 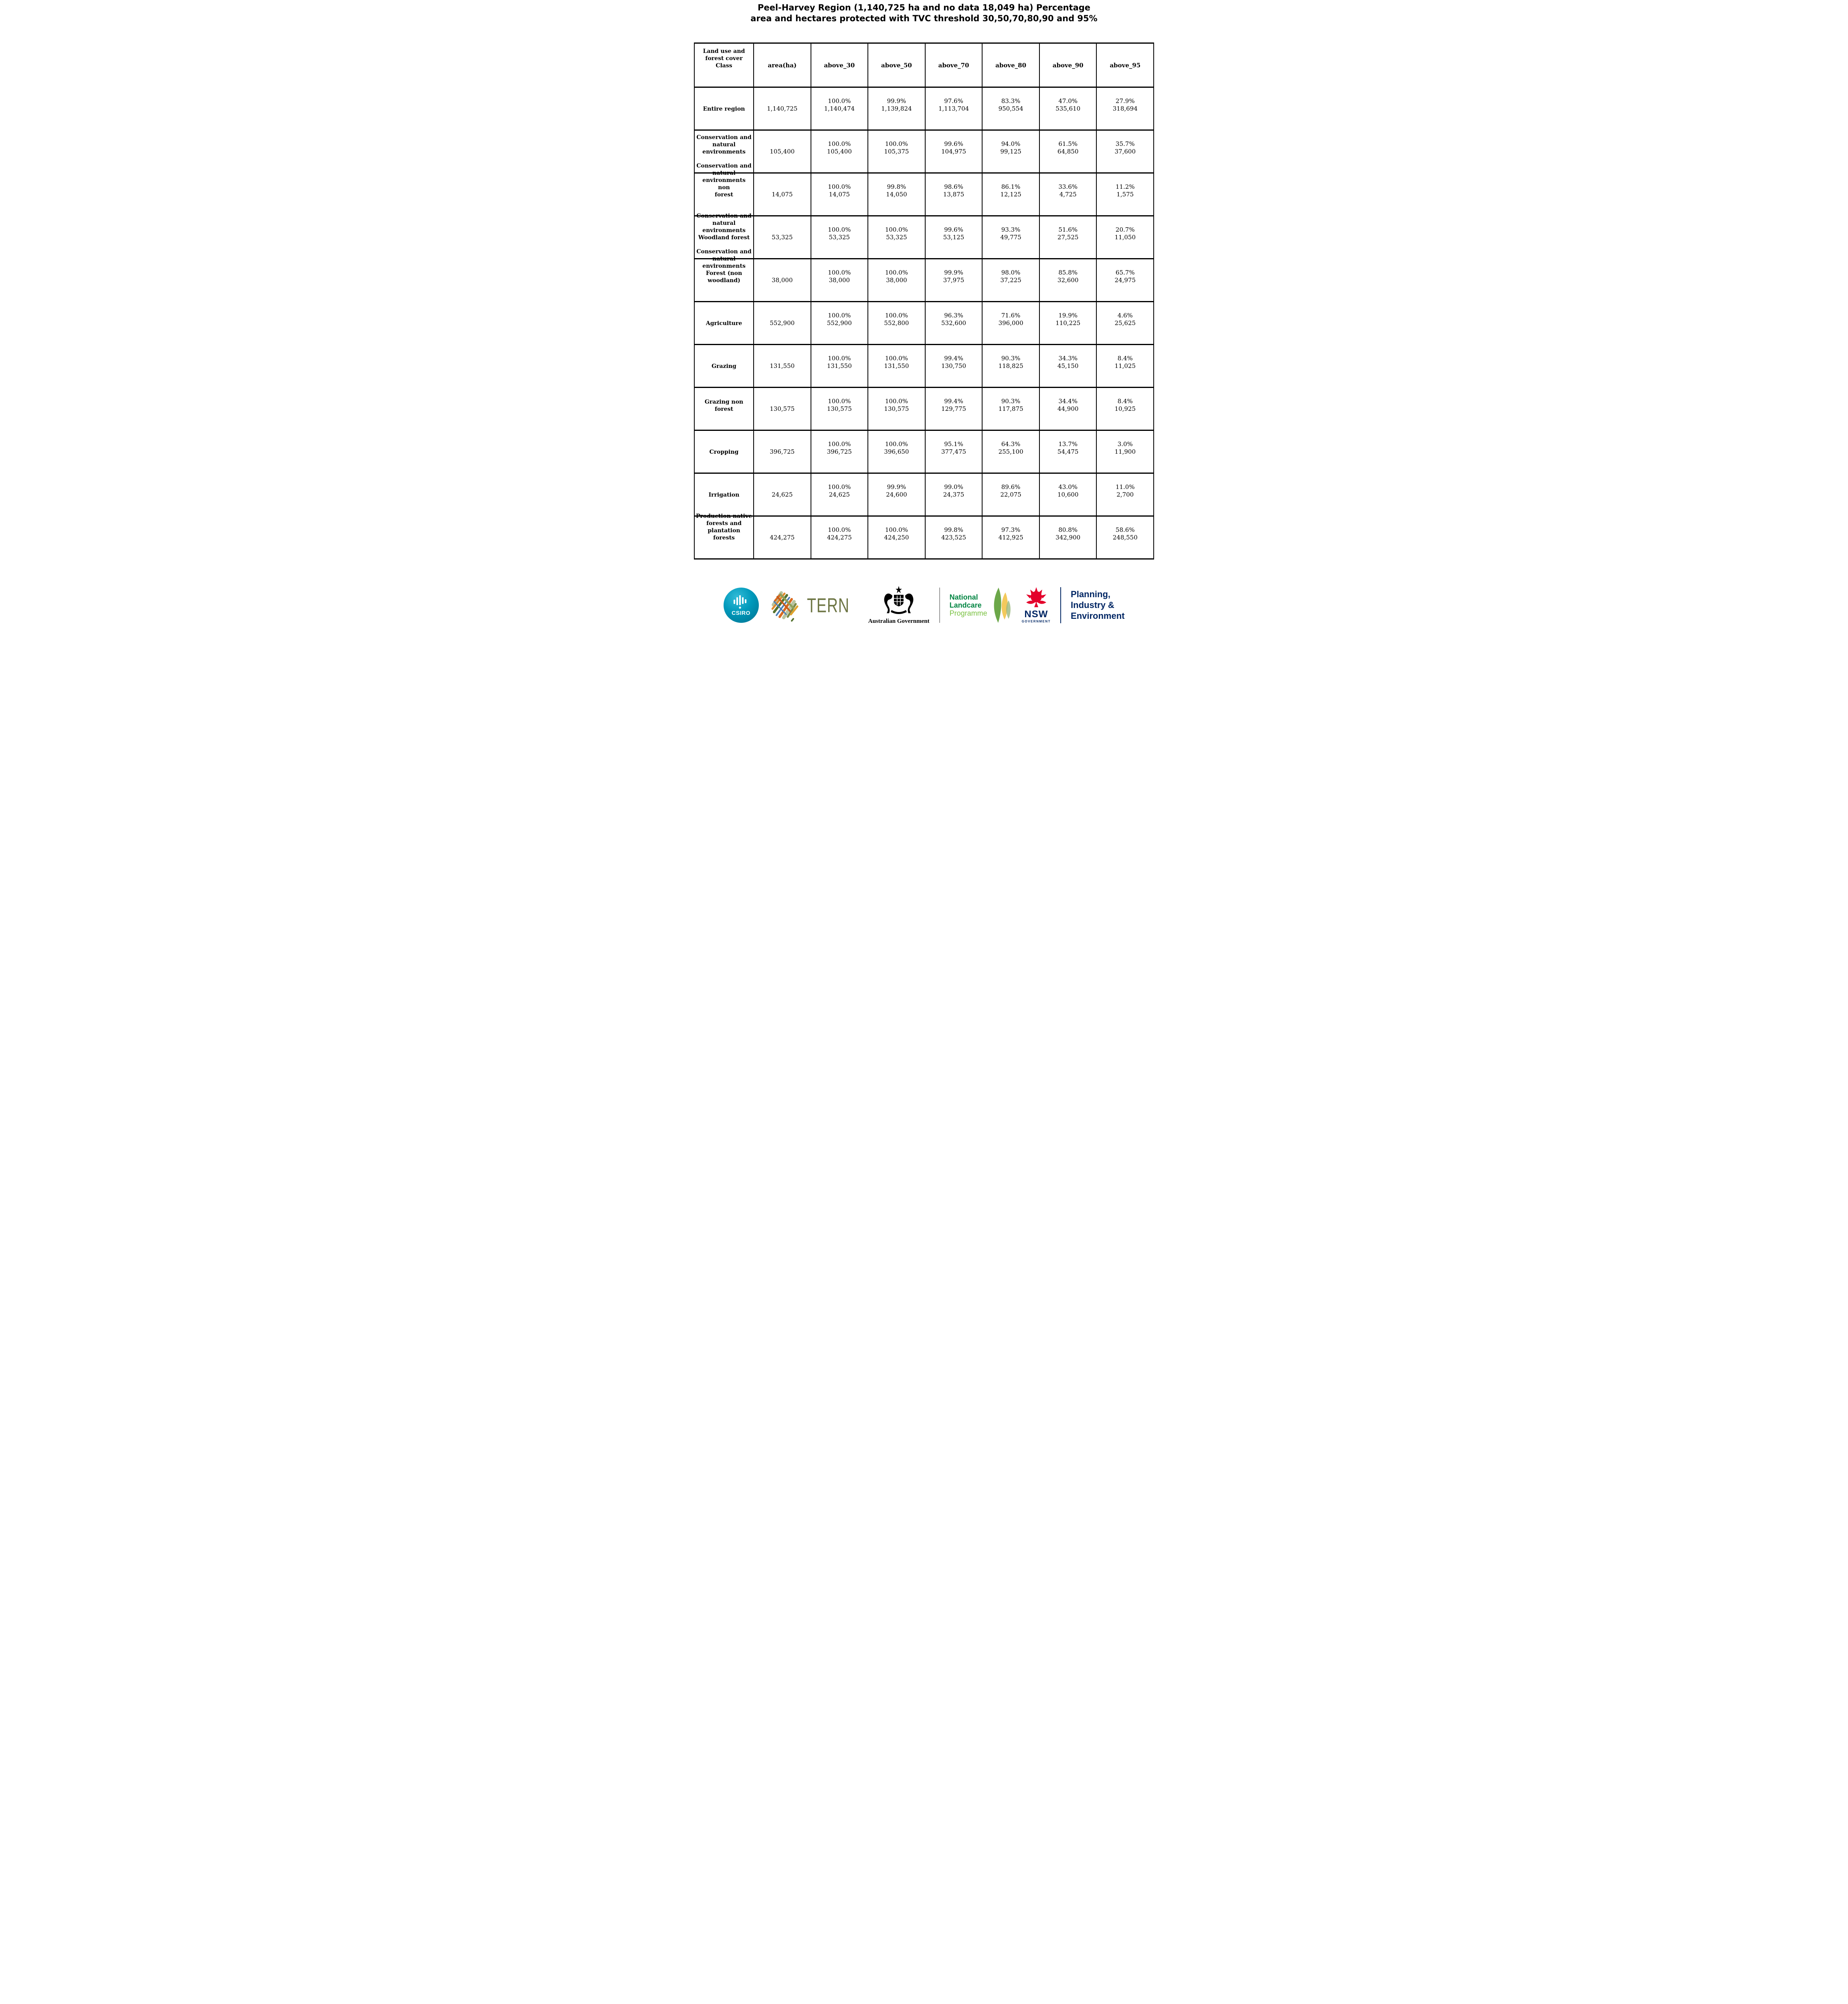 What do you see at coordinates (896, 280) in the screenshot?
I see `table-cell: 100.0% 38,000` at bounding box center [896, 280].